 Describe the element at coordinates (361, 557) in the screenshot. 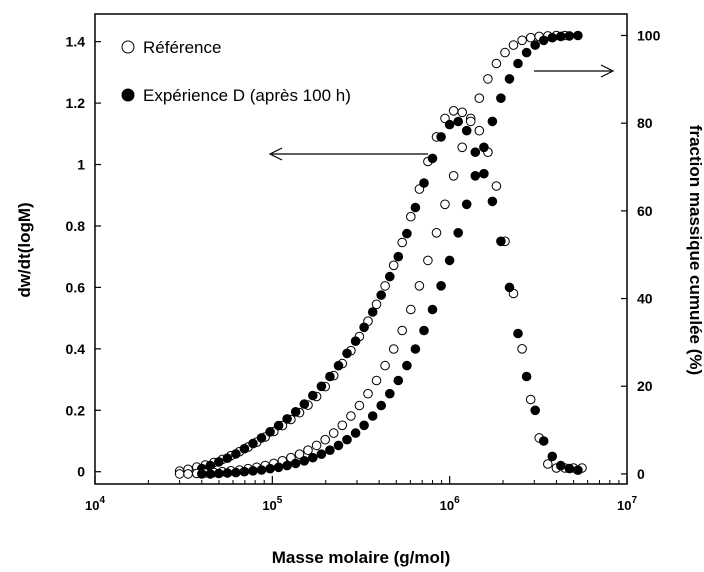

I see `x-axis-title: Masse molaire (g/mol)` at that location.